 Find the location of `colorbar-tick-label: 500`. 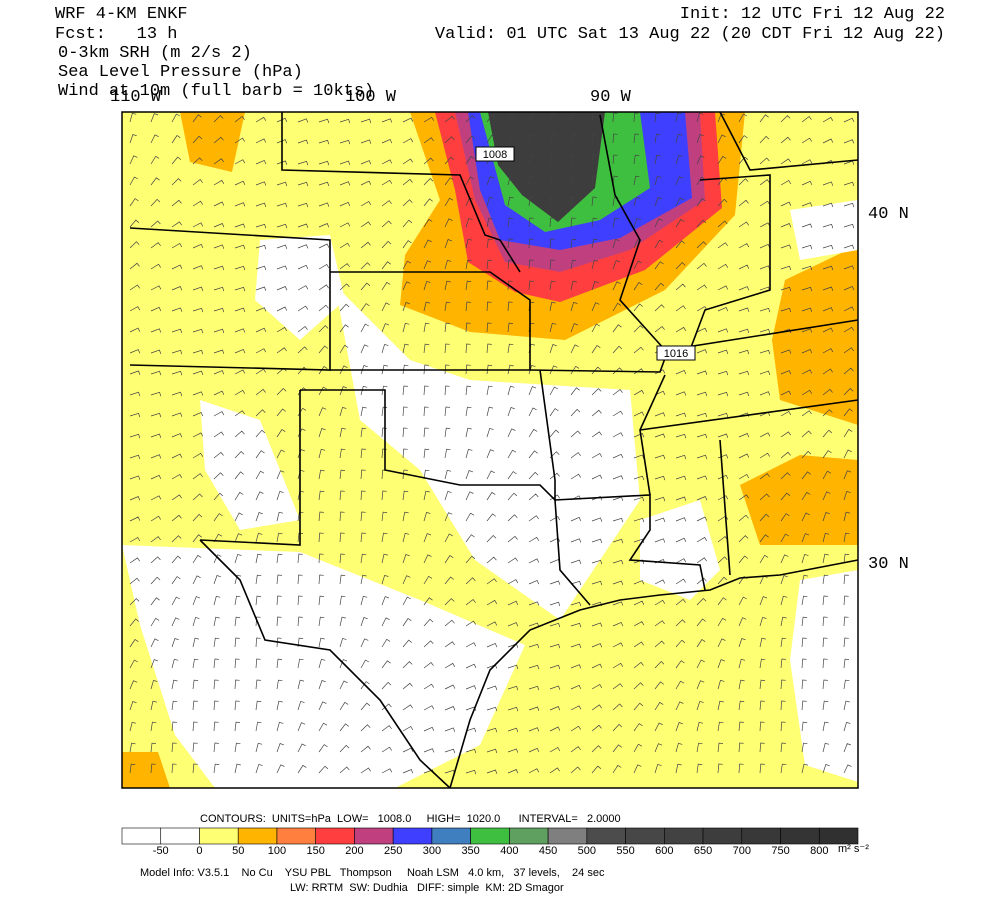

colorbar-tick-label: 500 is located at coordinates (587, 851).